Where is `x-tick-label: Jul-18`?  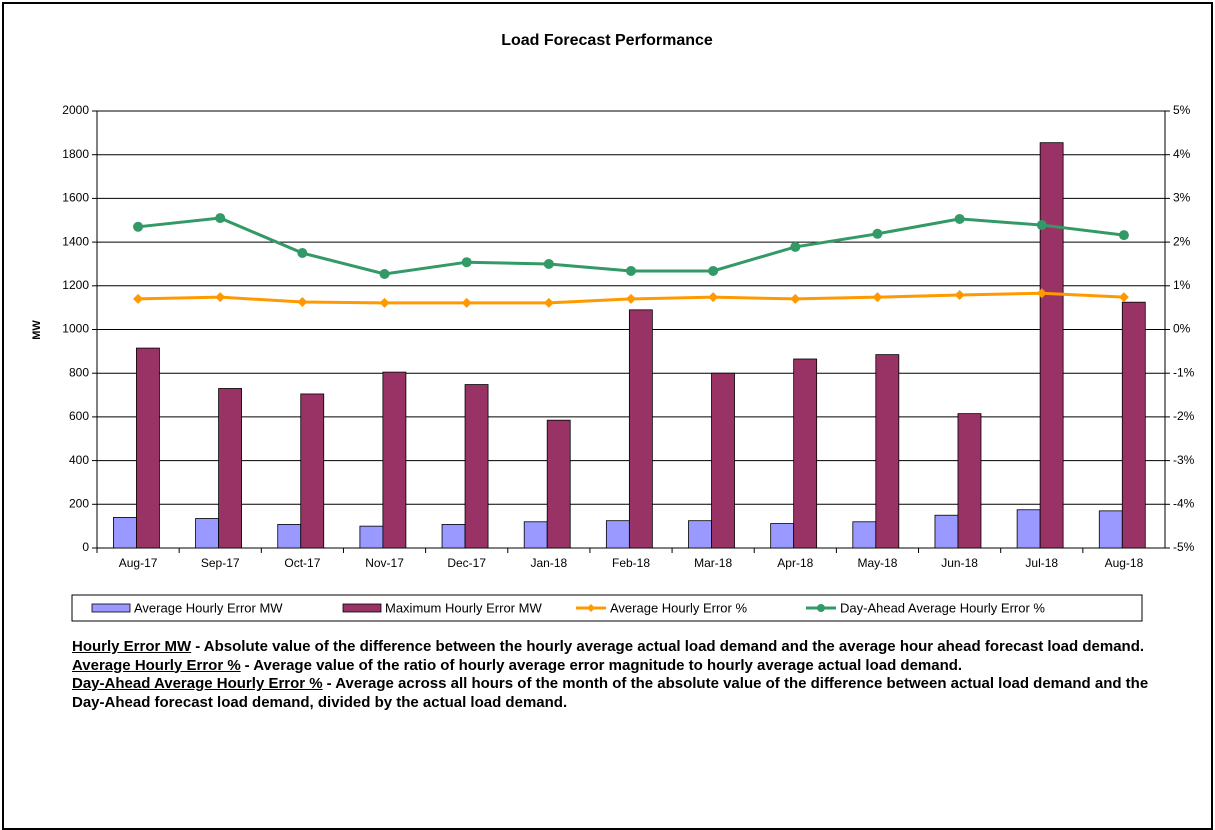
x-tick-label: Jul-18 is located at coordinates (1041, 563).